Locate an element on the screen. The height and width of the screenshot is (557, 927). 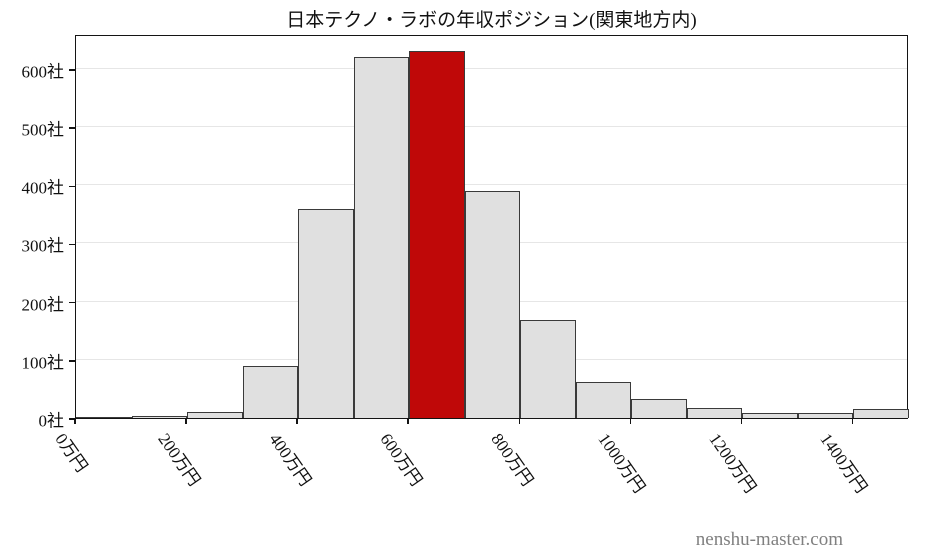
y-tick-label: 400社 is located at coordinates (43, 188).